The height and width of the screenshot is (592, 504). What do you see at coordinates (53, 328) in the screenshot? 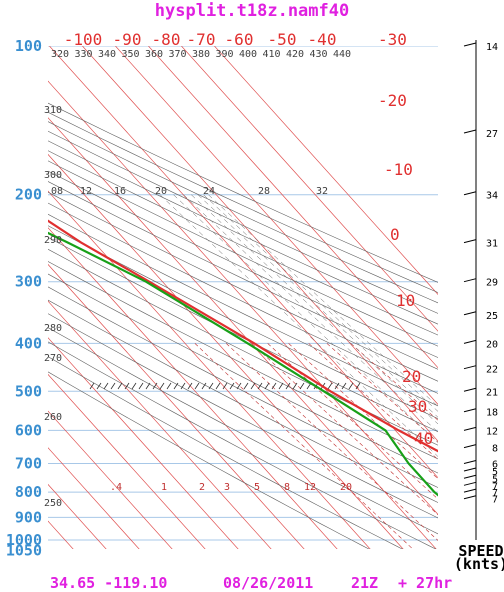
I see `theta-label: 280` at bounding box center [53, 328].